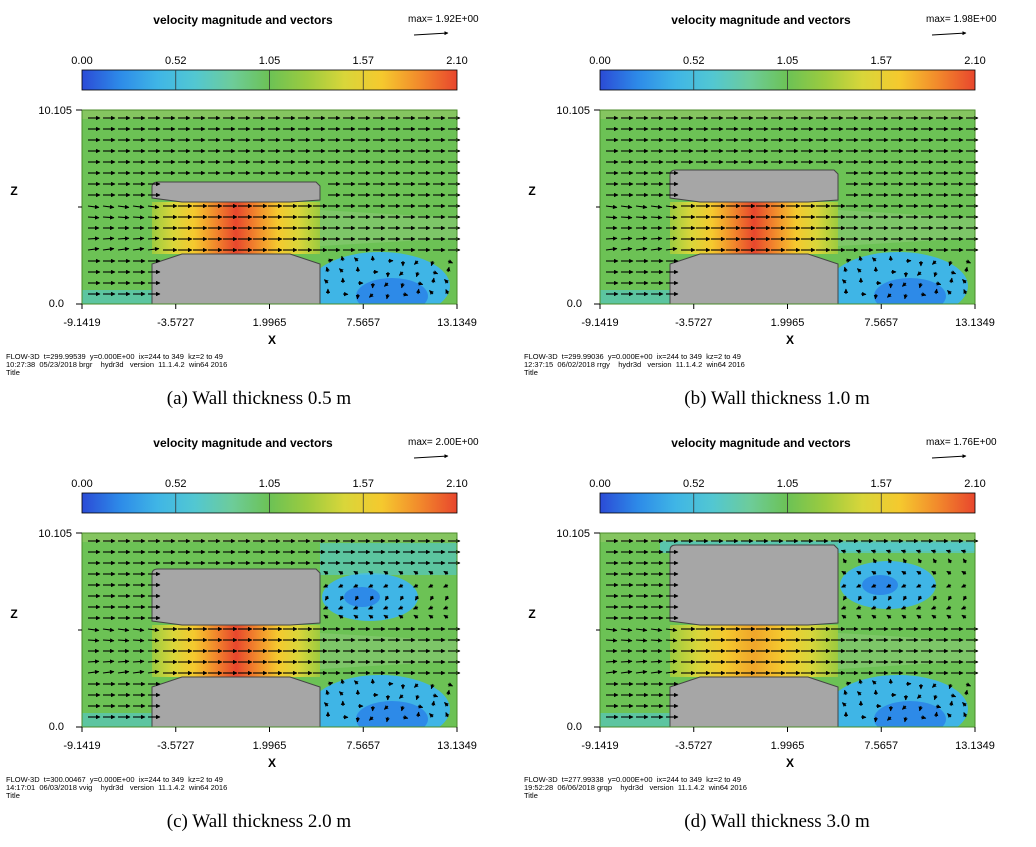  Describe the element at coordinates (456, 484) in the screenshot. I see `colorbar-tick-label: 2.10` at that location.